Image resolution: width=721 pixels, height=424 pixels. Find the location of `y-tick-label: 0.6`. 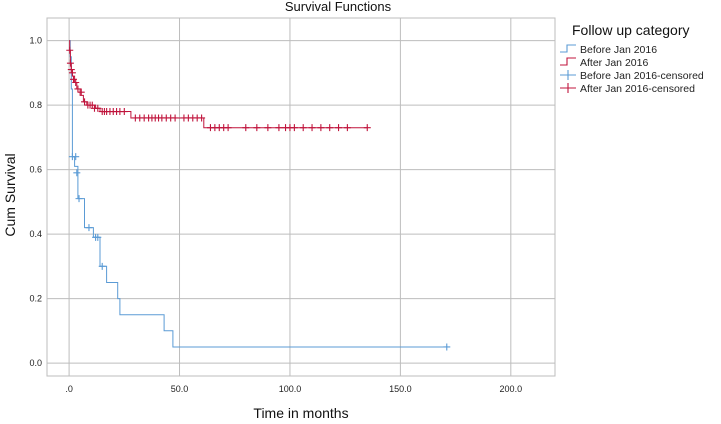

y-tick-label: 0.6 is located at coordinates (35, 170).